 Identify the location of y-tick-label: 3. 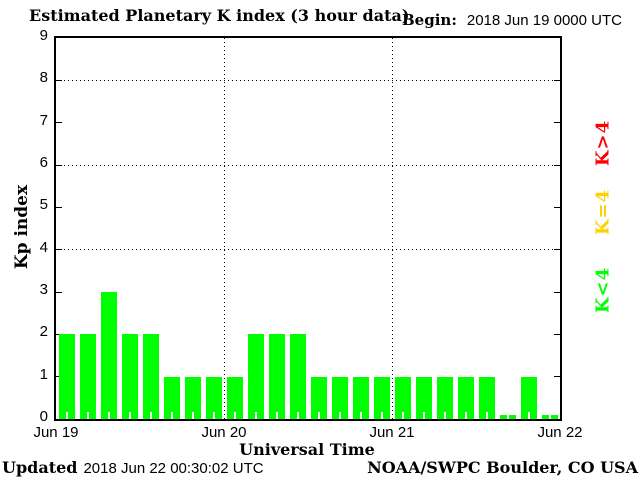
(43, 289).